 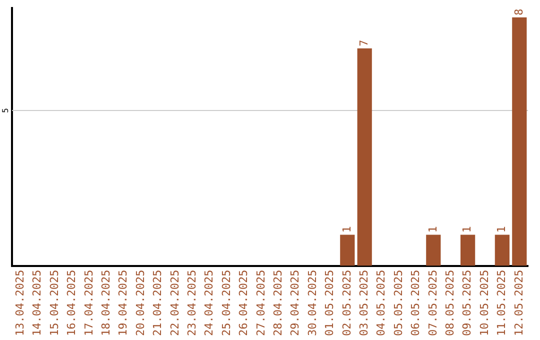 What do you see at coordinates (209, 303) in the screenshot?
I see `x-tick-label: 24.04.2025` at bounding box center [209, 303].